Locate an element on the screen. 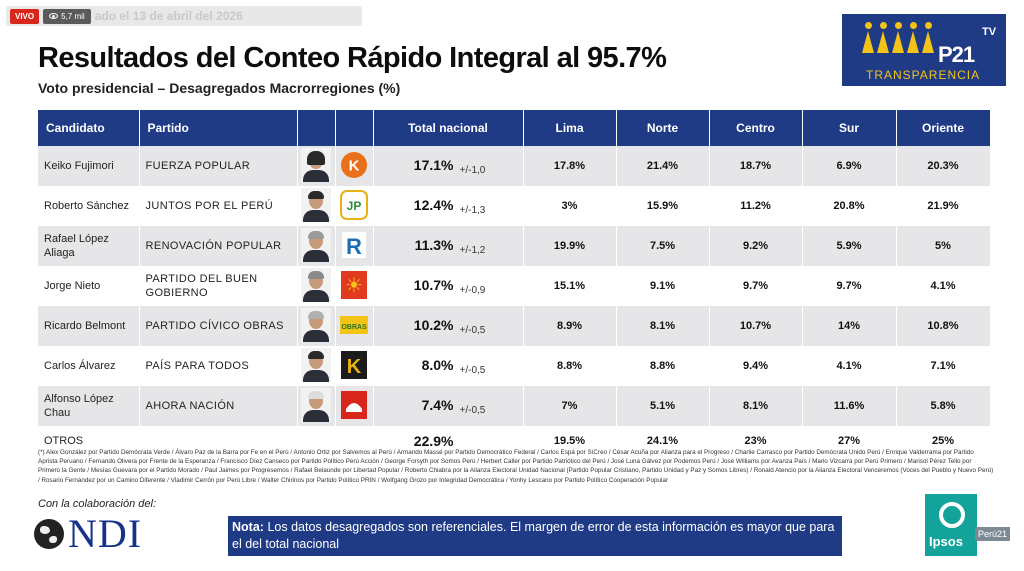  party-logo-cell is located at coordinates (354, 406).